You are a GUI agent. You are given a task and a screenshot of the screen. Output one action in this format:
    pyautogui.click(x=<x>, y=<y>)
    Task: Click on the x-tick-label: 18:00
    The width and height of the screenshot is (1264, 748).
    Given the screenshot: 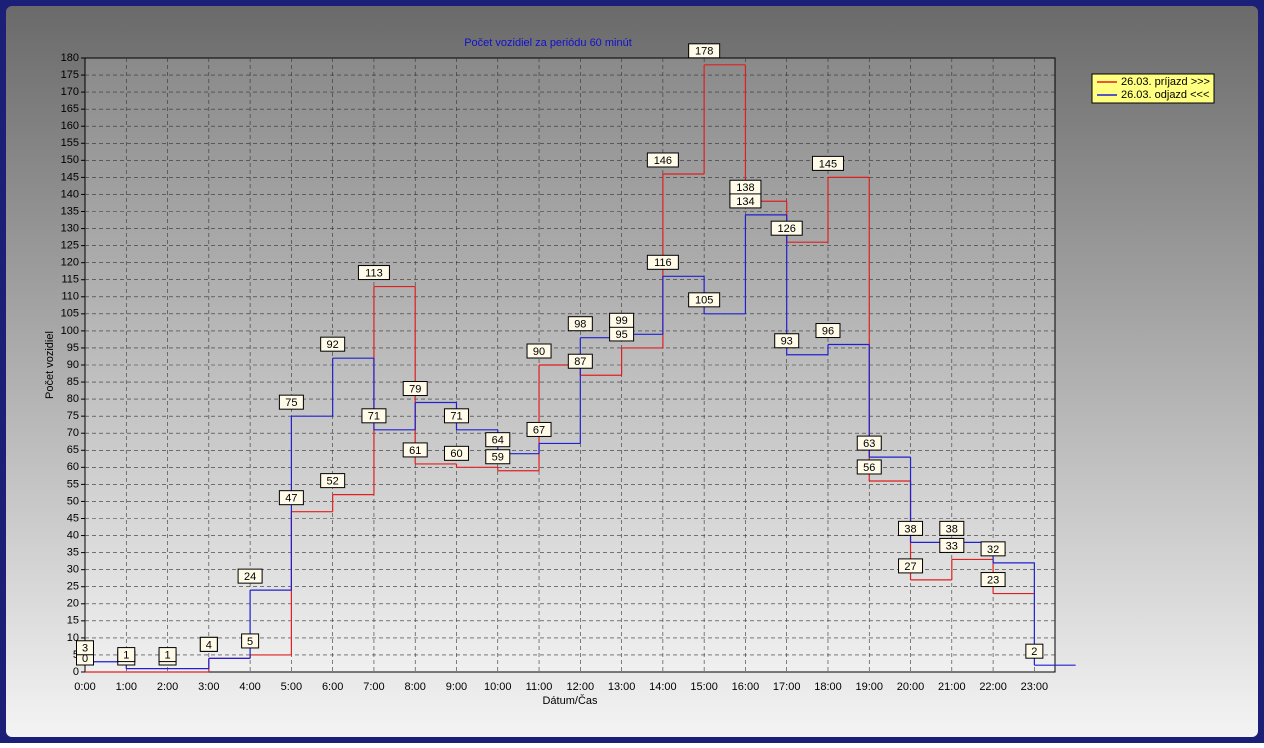 What is the action you would take?
    pyautogui.click(x=828, y=687)
    